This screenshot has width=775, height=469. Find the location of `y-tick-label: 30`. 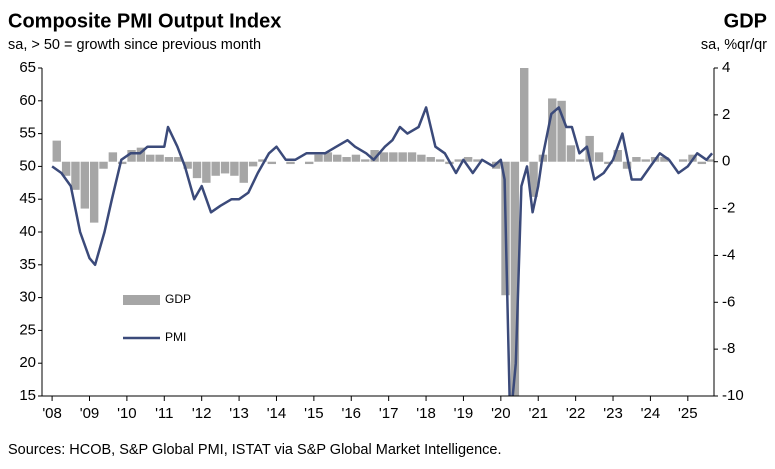

y-tick-label: 30 is located at coordinates (27, 297).